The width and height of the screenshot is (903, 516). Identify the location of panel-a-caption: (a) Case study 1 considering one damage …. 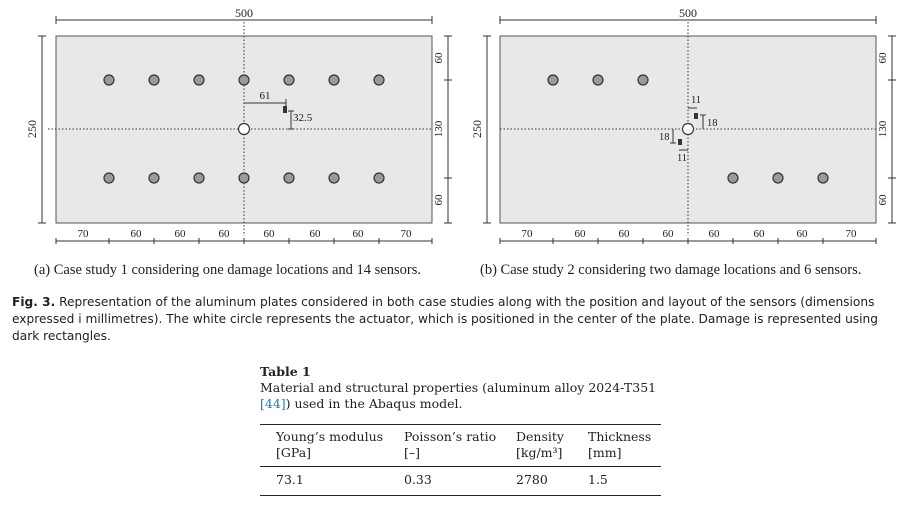
(227, 270).